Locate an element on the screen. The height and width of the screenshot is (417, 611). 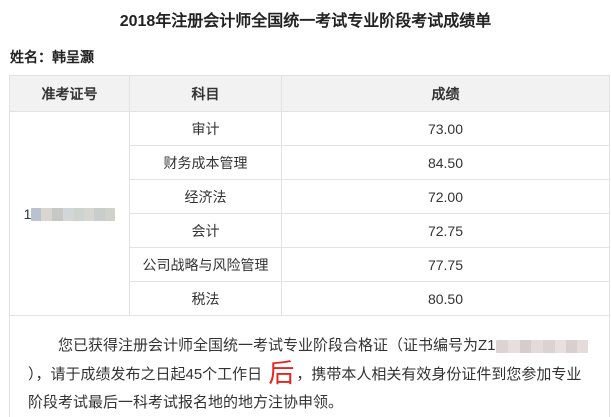
header-ticket-number: 准考证号 is located at coordinates (70, 94).